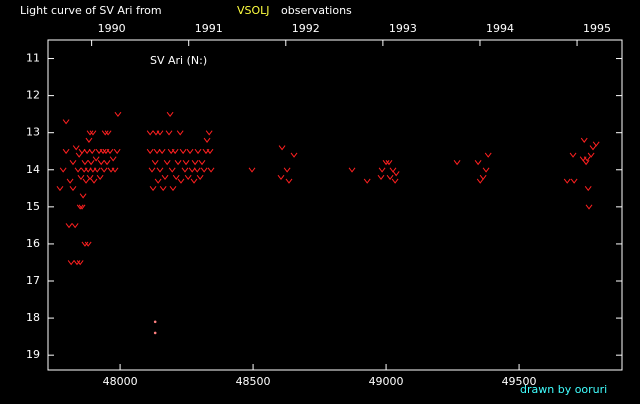  Describe the element at coordinates (519, 381) in the screenshot. I see `x-tick-label: 49500` at that location.